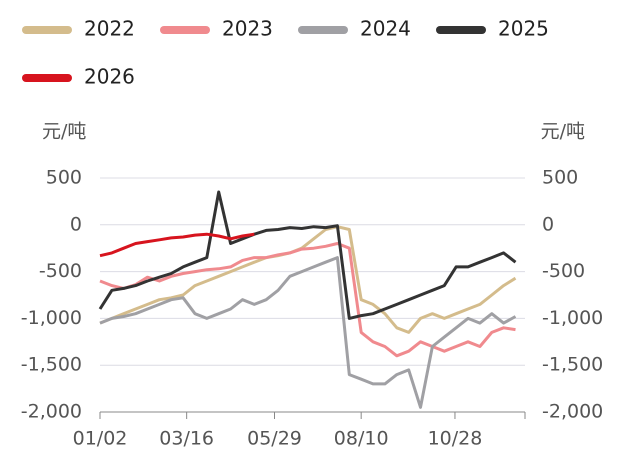  I want to click on x-tick-label: 01/02, so click(100, 439).